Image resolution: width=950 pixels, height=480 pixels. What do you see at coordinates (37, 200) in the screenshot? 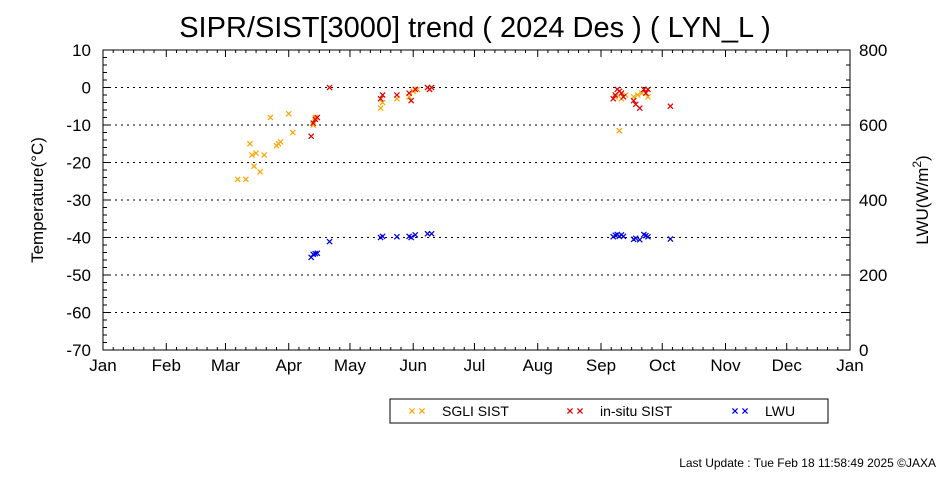
I see `y-axis-label: Temperature(°C)` at bounding box center [37, 200].